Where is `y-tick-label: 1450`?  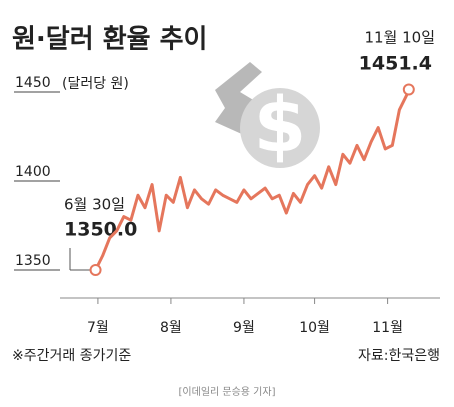 y-tick-label: 1450 is located at coordinates (33, 83).